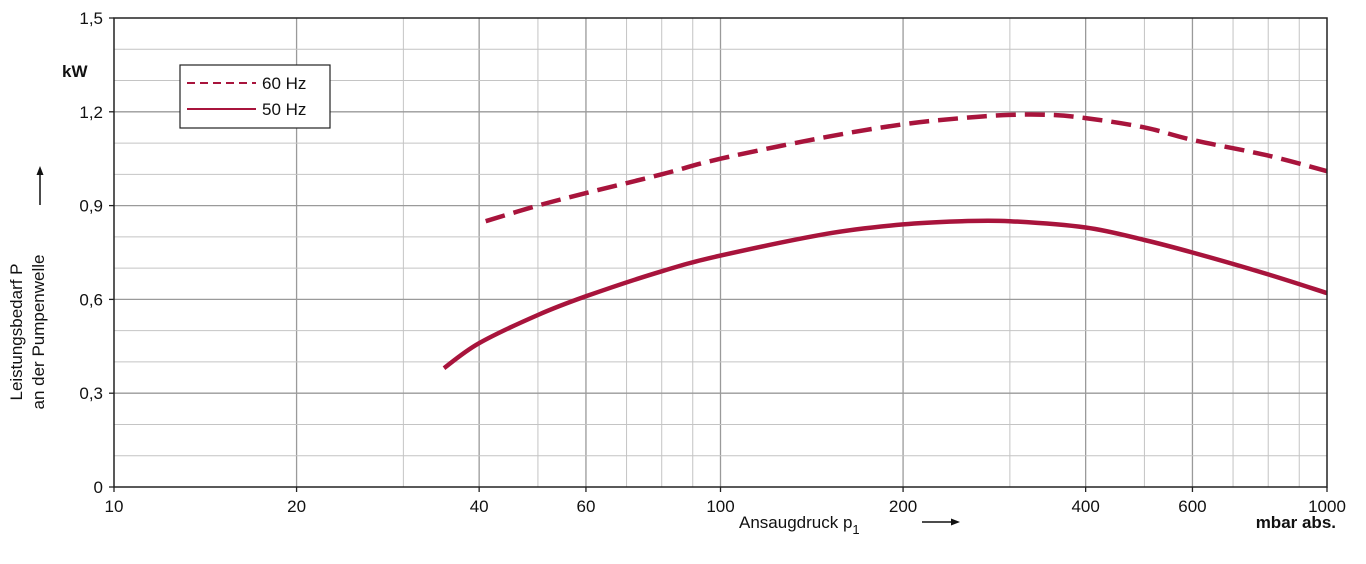 This screenshot has width=1366, height=564. I want to click on x-tick-label: 600, so click(1192, 506).